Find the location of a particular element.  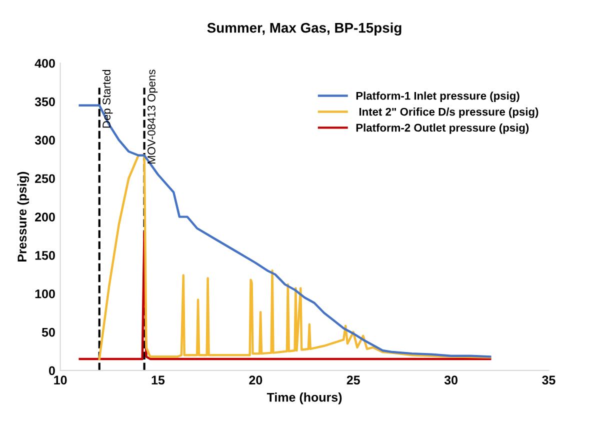

x-tick-label: 35 is located at coordinates (549, 380).